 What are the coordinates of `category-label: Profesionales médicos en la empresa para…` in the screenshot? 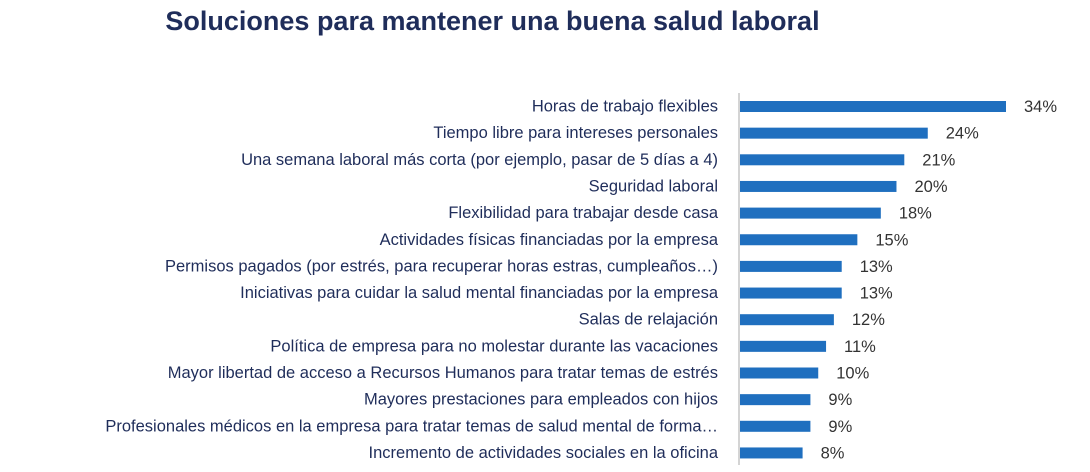 It's located at (411, 426).